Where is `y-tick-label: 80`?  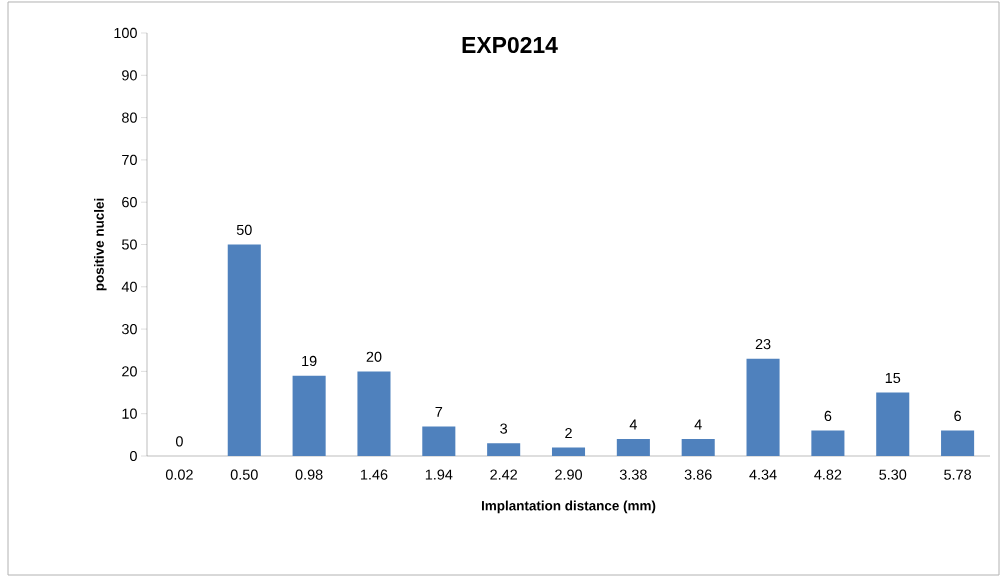 y-tick-label: 80 is located at coordinates (129, 117).